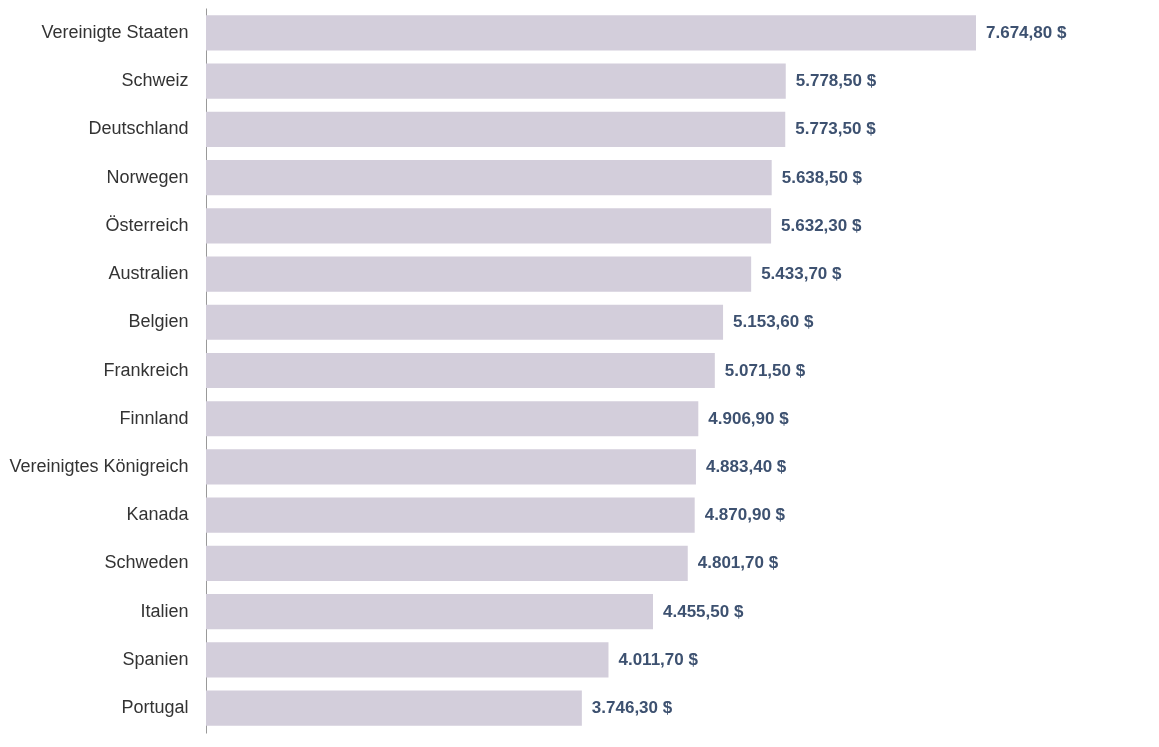 This screenshot has height=747, width=1159. I want to click on y-tick-label: Frankreich, so click(146, 369).